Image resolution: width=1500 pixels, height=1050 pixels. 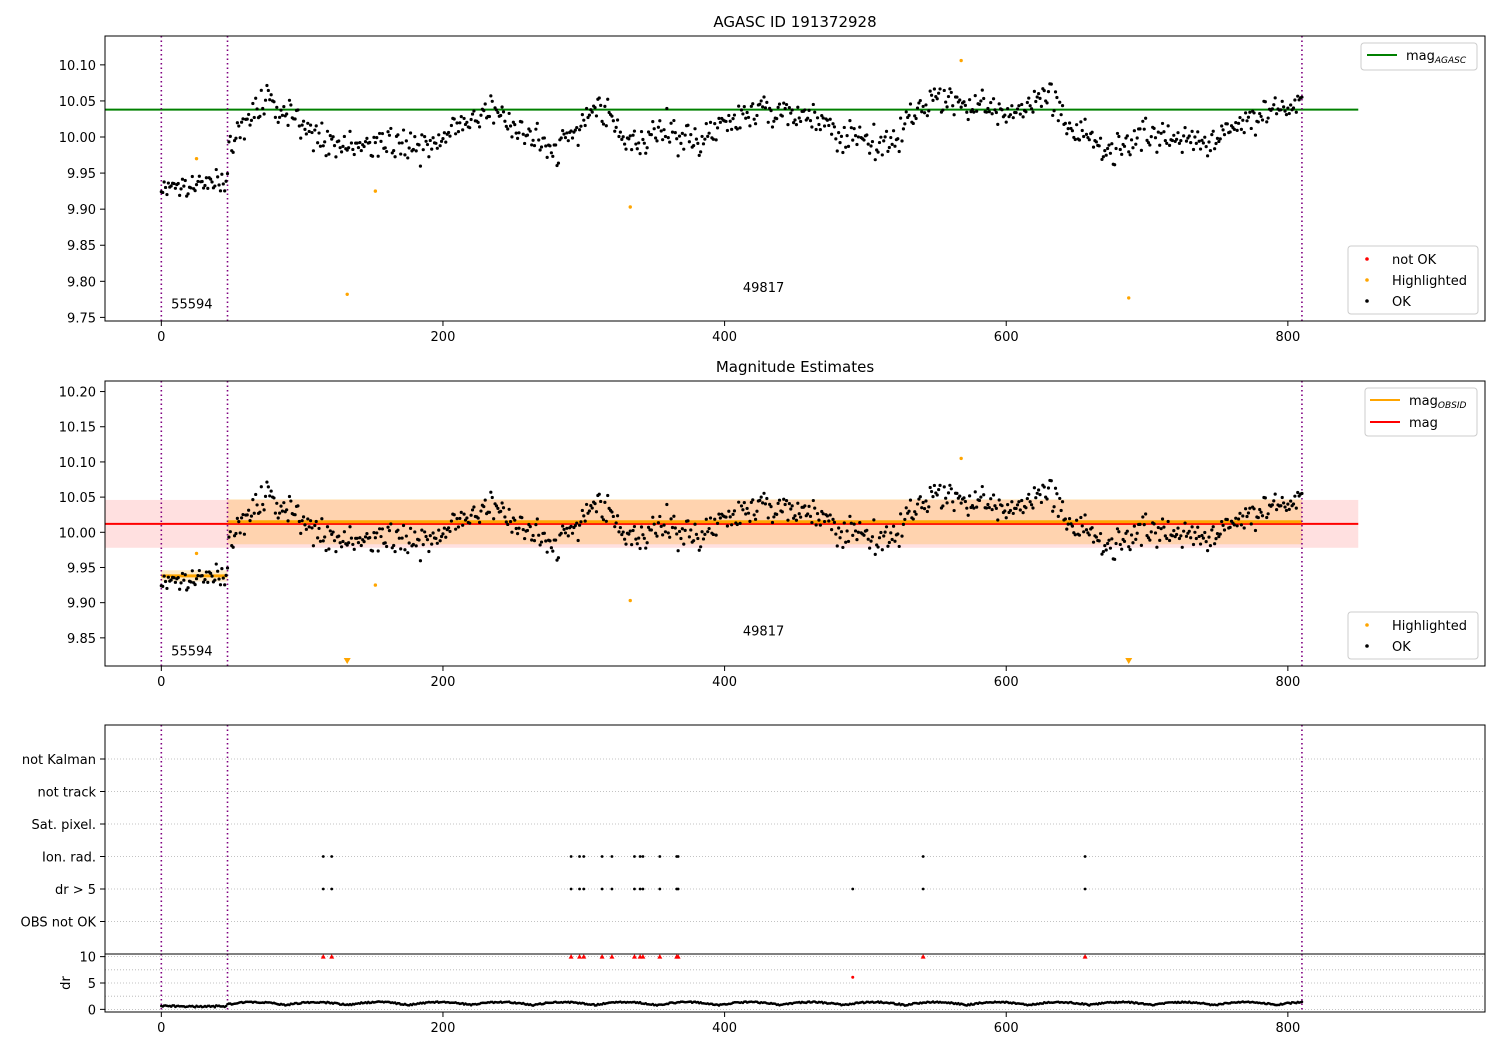 I want to click on p2-xtick-label-4: 800, so click(x=1287, y=682).